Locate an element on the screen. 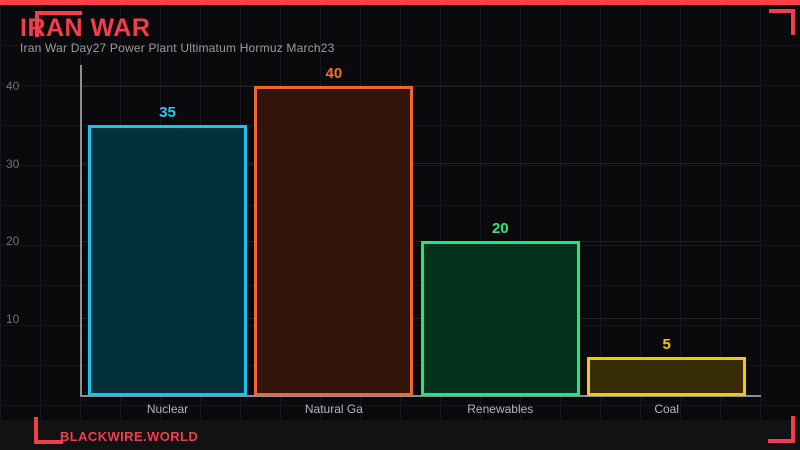  bar-value-coal: 5 is located at coordinates (666, 345).